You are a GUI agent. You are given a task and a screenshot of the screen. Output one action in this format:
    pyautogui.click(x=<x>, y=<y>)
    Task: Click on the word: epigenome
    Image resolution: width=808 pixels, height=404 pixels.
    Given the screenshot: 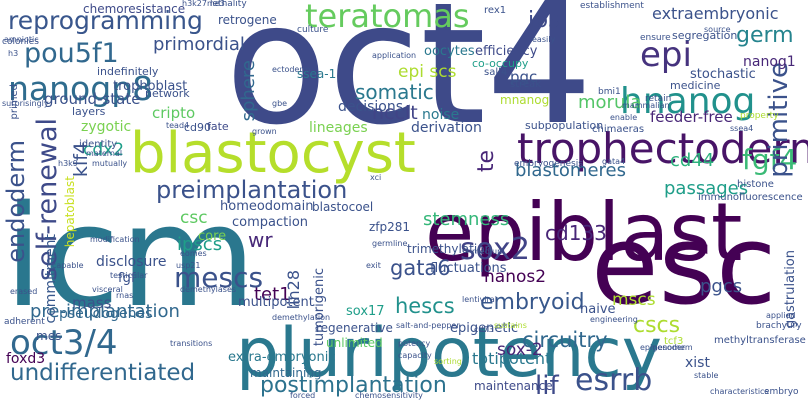 What is the action you would take?
    pyautogui.click(x=662, y=347)
    